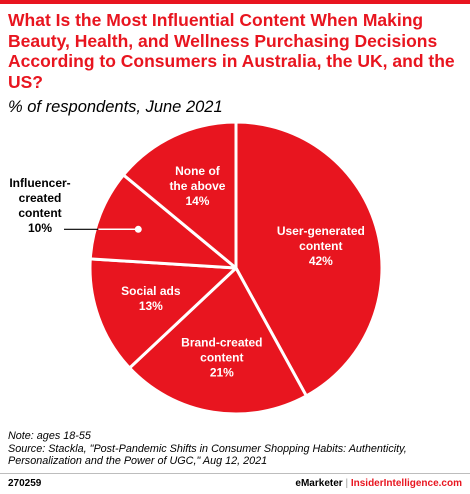 This screenshot has height=494, width=470. I want to click on slice-influencer-created-content, so click(163, 221).